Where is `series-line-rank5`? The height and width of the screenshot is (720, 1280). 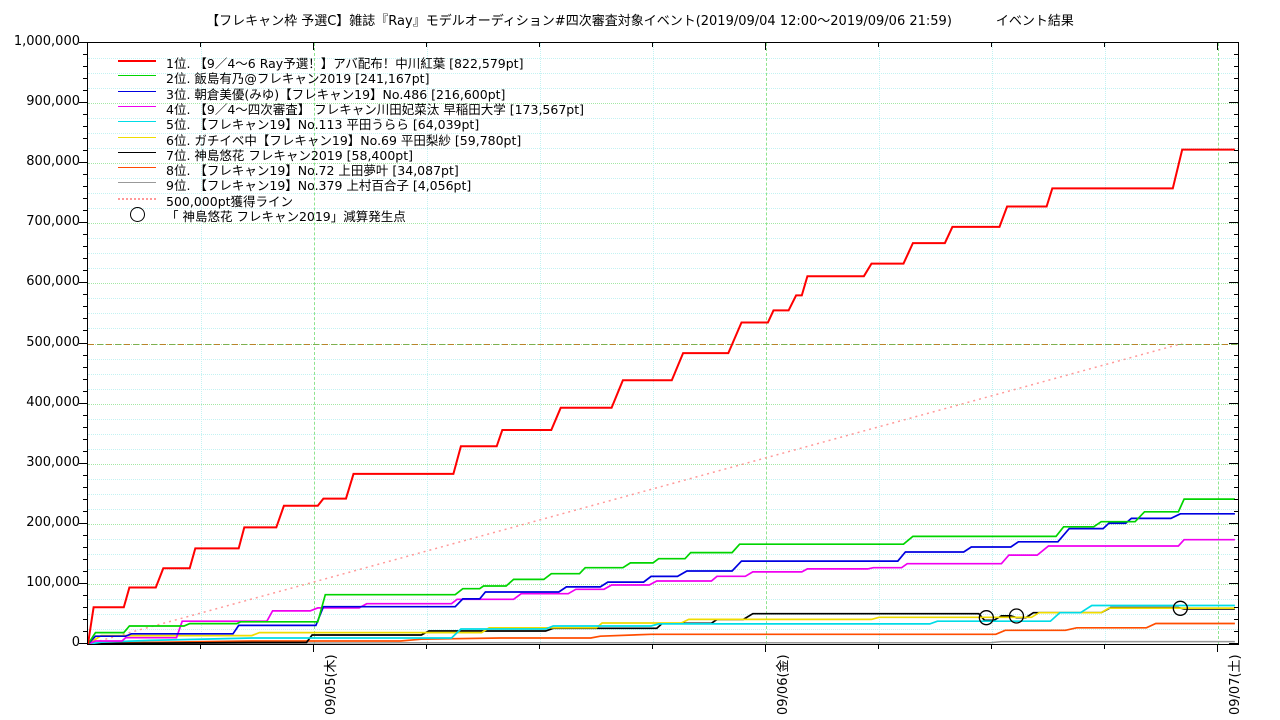
series-line-rank5 is located at coordinates (661, 624).